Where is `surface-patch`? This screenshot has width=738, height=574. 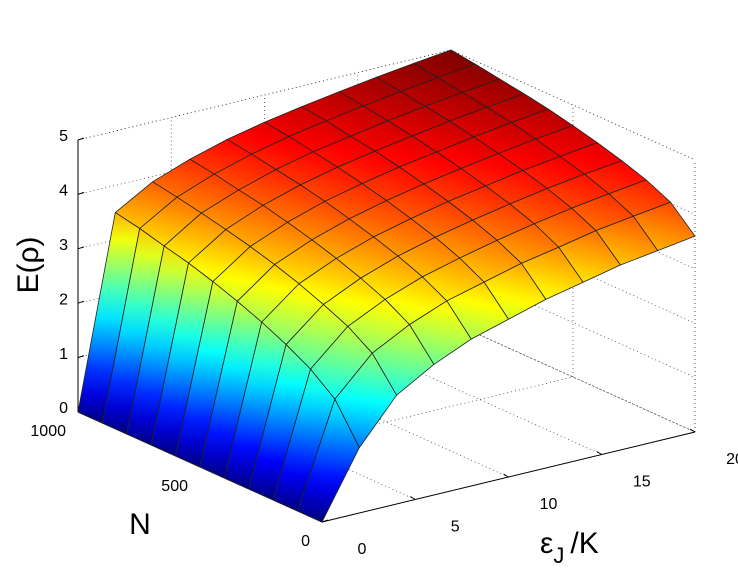
surface-patch is located at coordinates (328, 460).